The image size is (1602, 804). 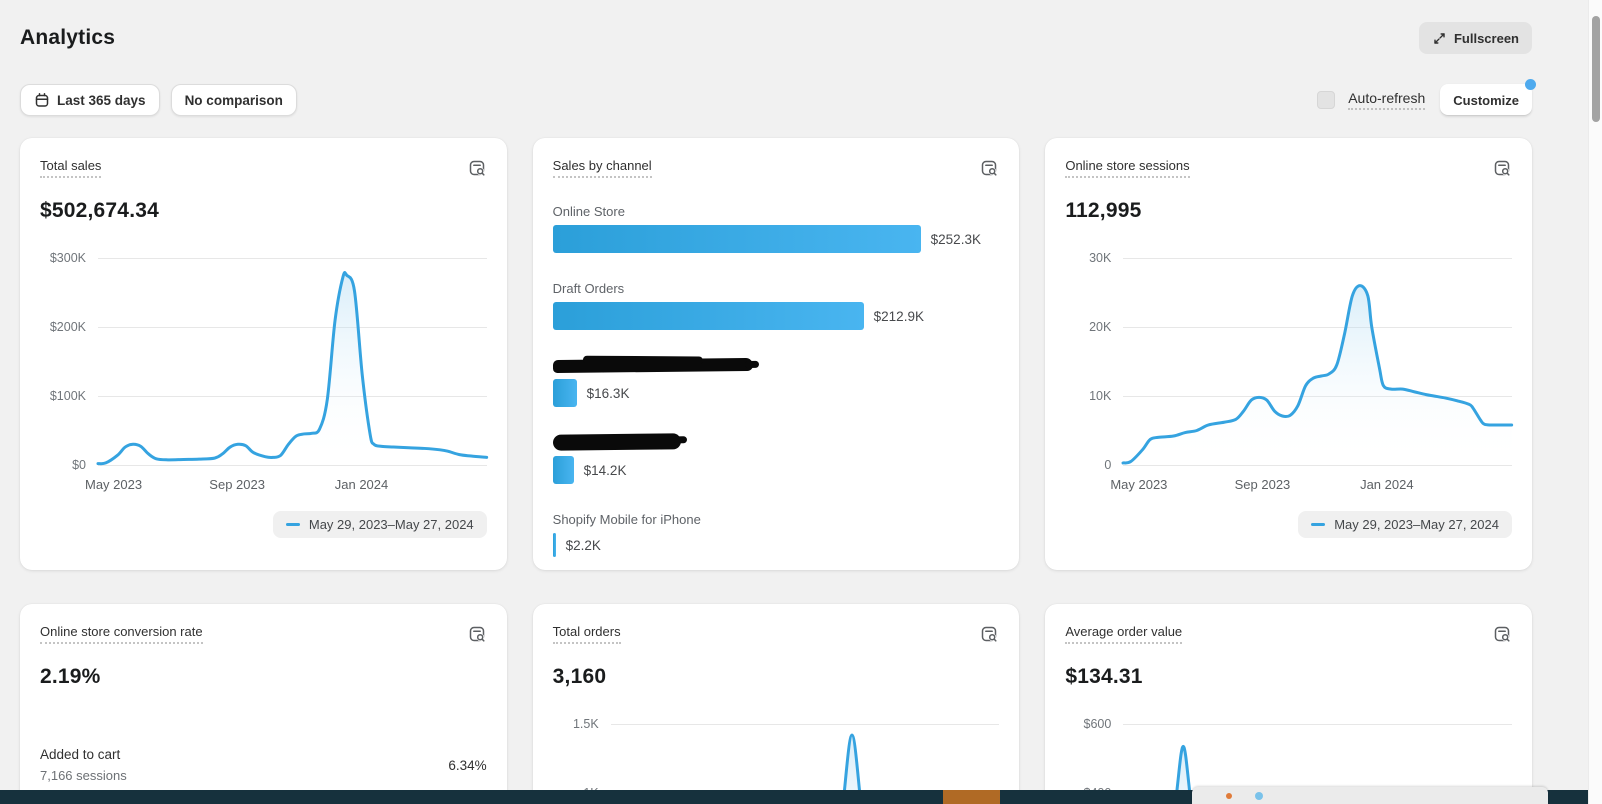 I want to click on channel-value: $14.2K, so click(x=605, y=470).